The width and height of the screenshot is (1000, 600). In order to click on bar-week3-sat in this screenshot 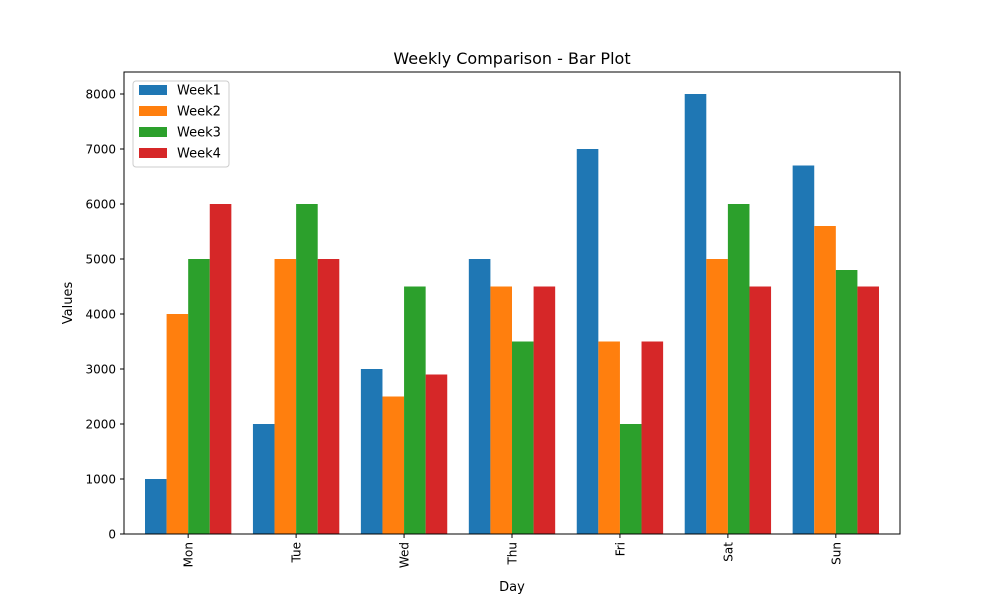, I will do `click(738, 369)`.